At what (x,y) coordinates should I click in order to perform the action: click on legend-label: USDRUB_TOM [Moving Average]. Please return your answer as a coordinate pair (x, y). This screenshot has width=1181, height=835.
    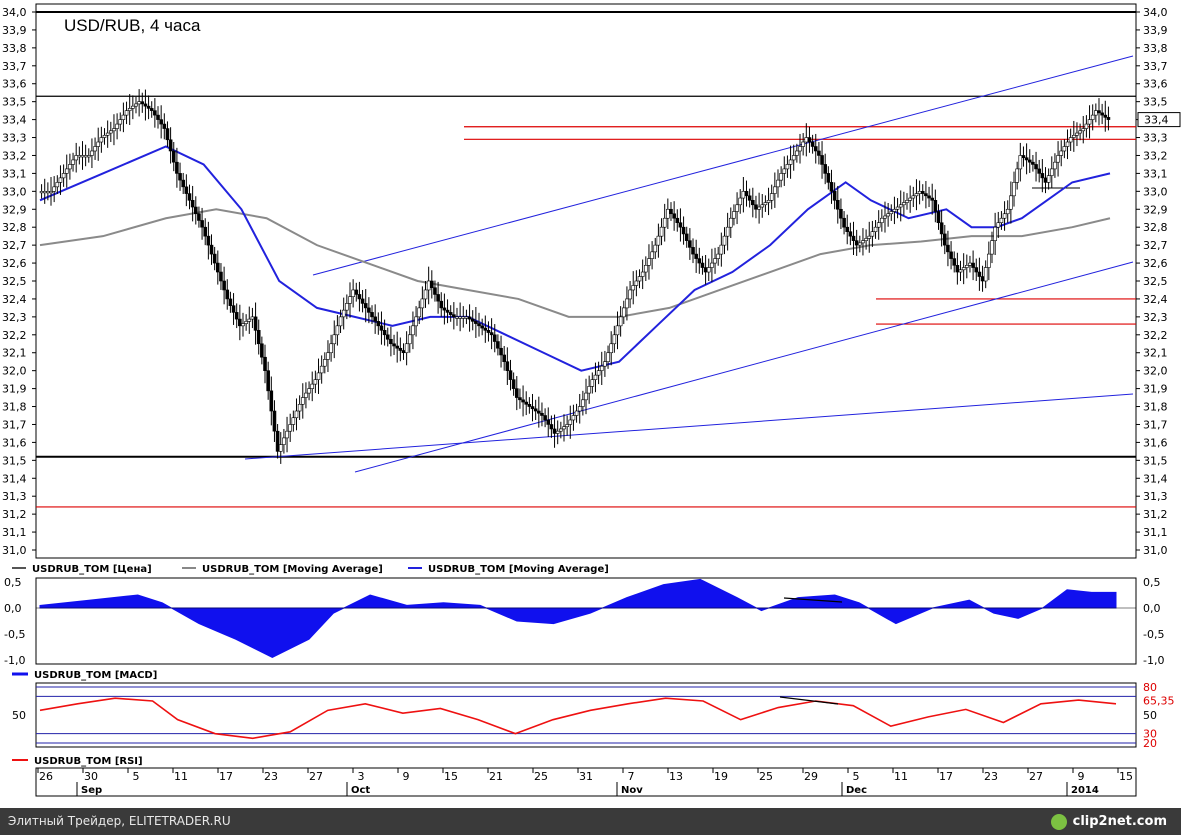
    Looking at the image, I should click on (292, 569).